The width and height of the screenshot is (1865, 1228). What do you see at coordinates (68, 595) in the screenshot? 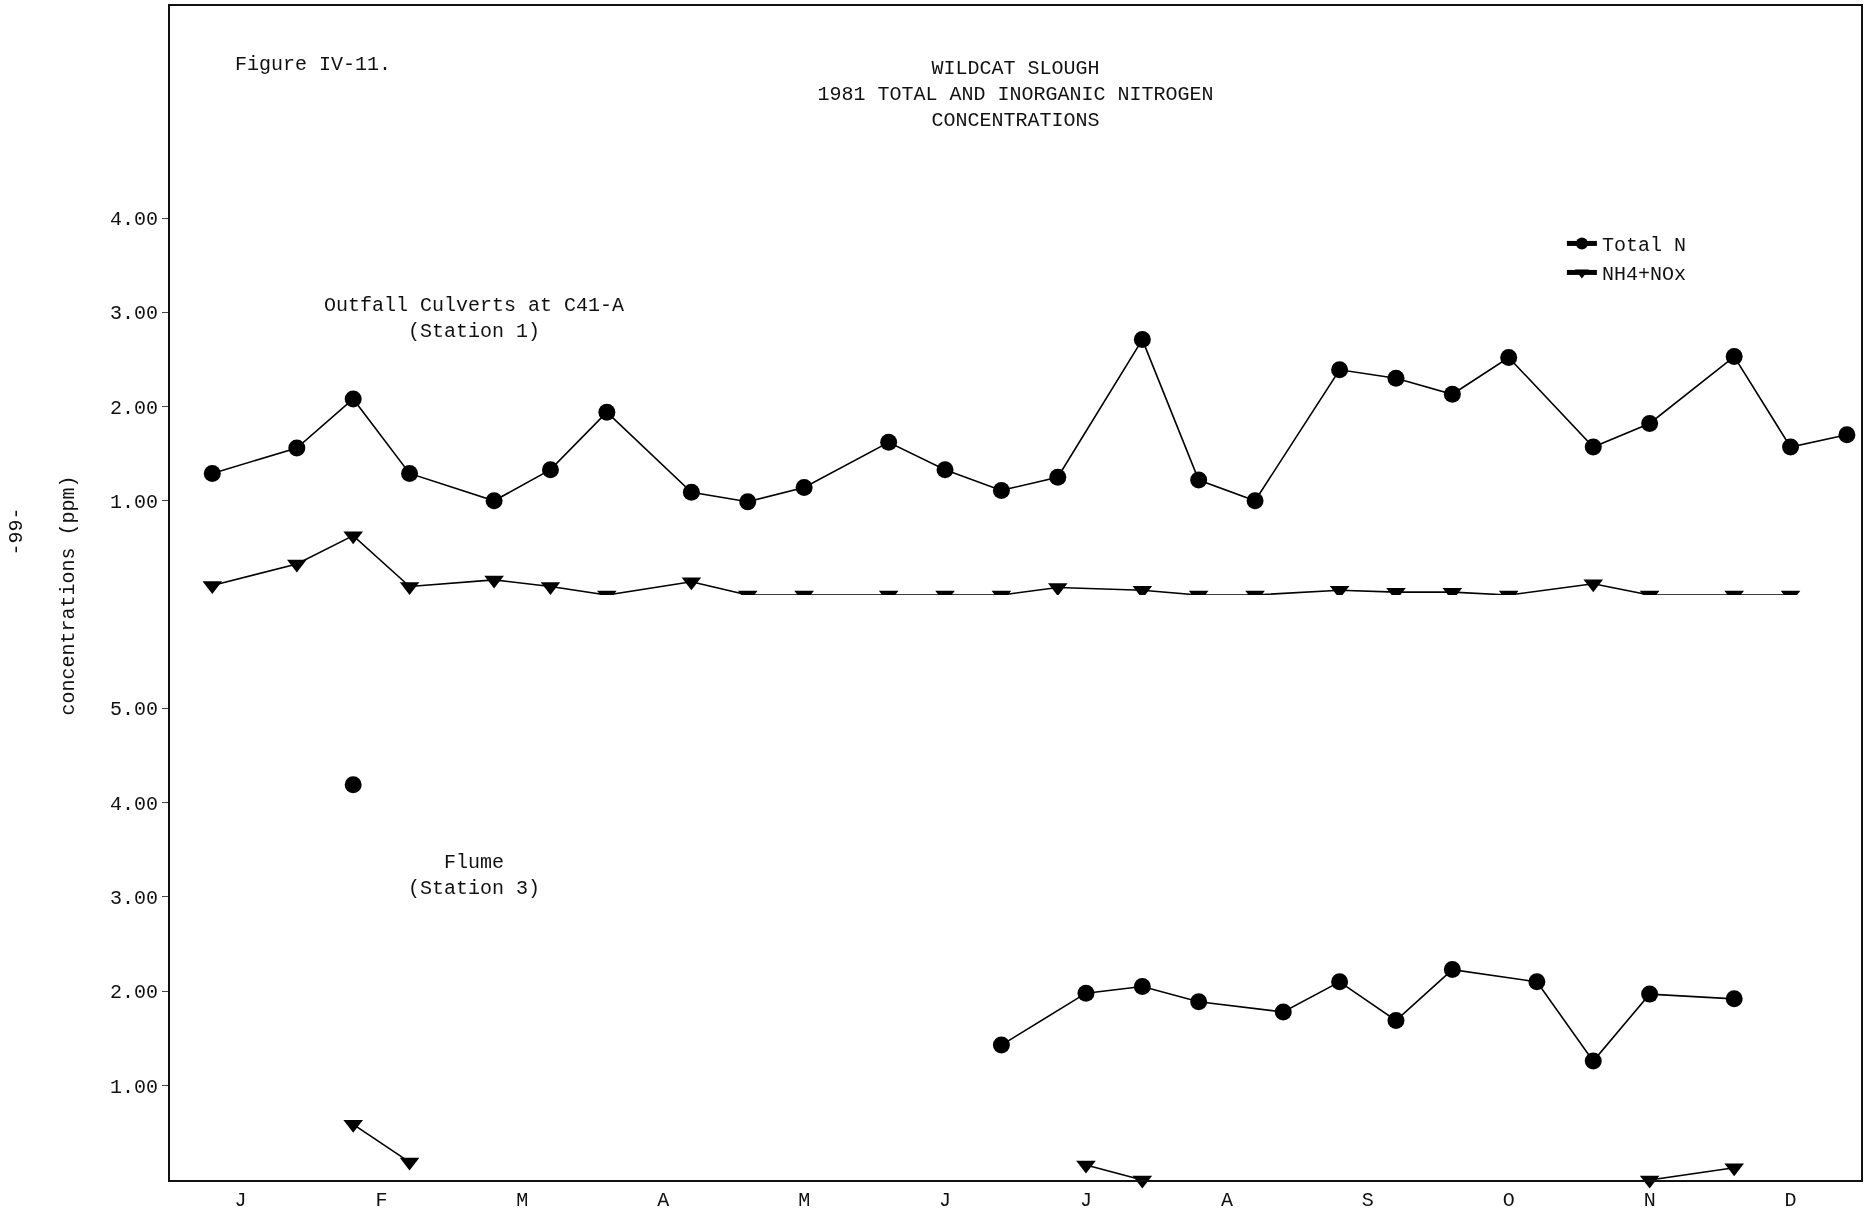
I see `y-axis-title: concentrations (ppm)` at bounding box center [68, 595].